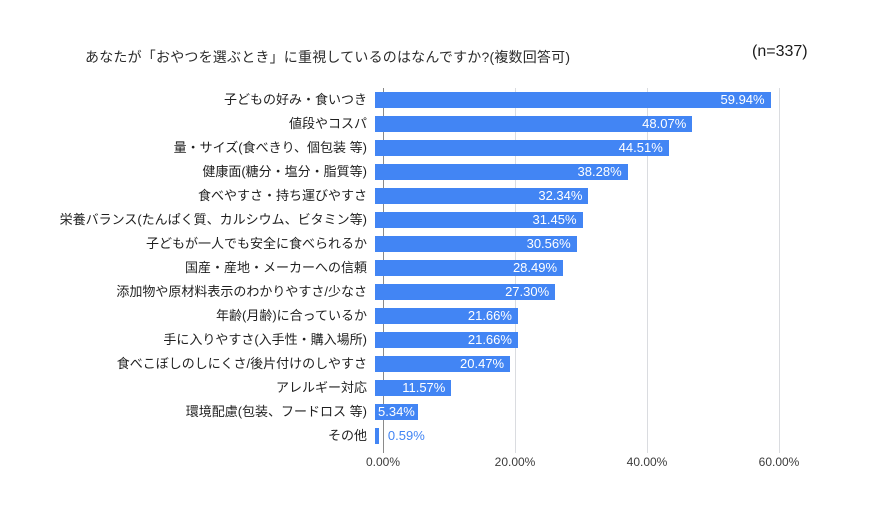 The height and width of the screenshot is (517, 885). I want to click on chart-row: その他 0.59%, so click(442, 436).